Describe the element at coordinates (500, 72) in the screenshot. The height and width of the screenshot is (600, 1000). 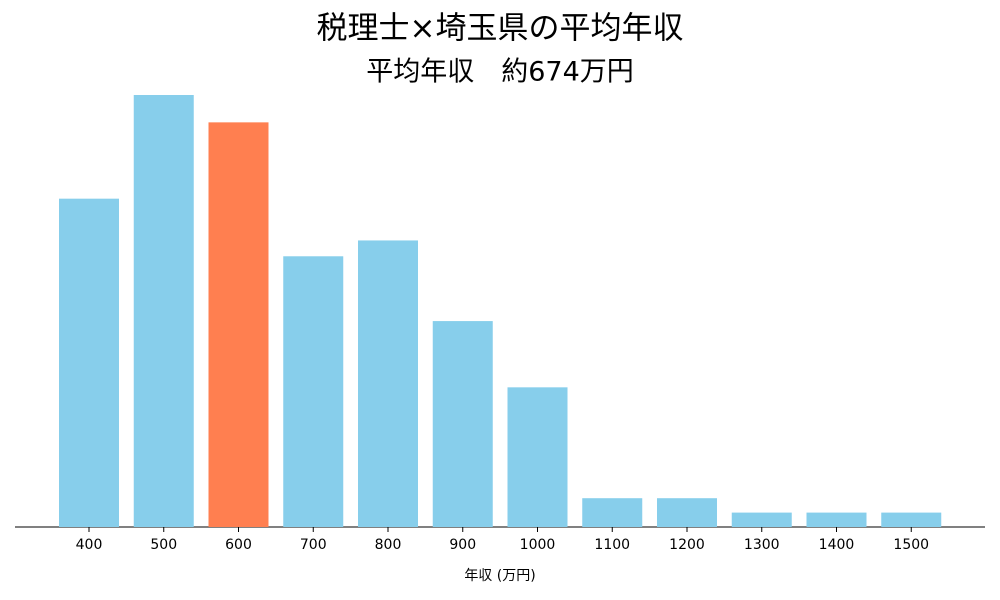
I see `chart-subtitle: 平均年収 約674万円` at that location.